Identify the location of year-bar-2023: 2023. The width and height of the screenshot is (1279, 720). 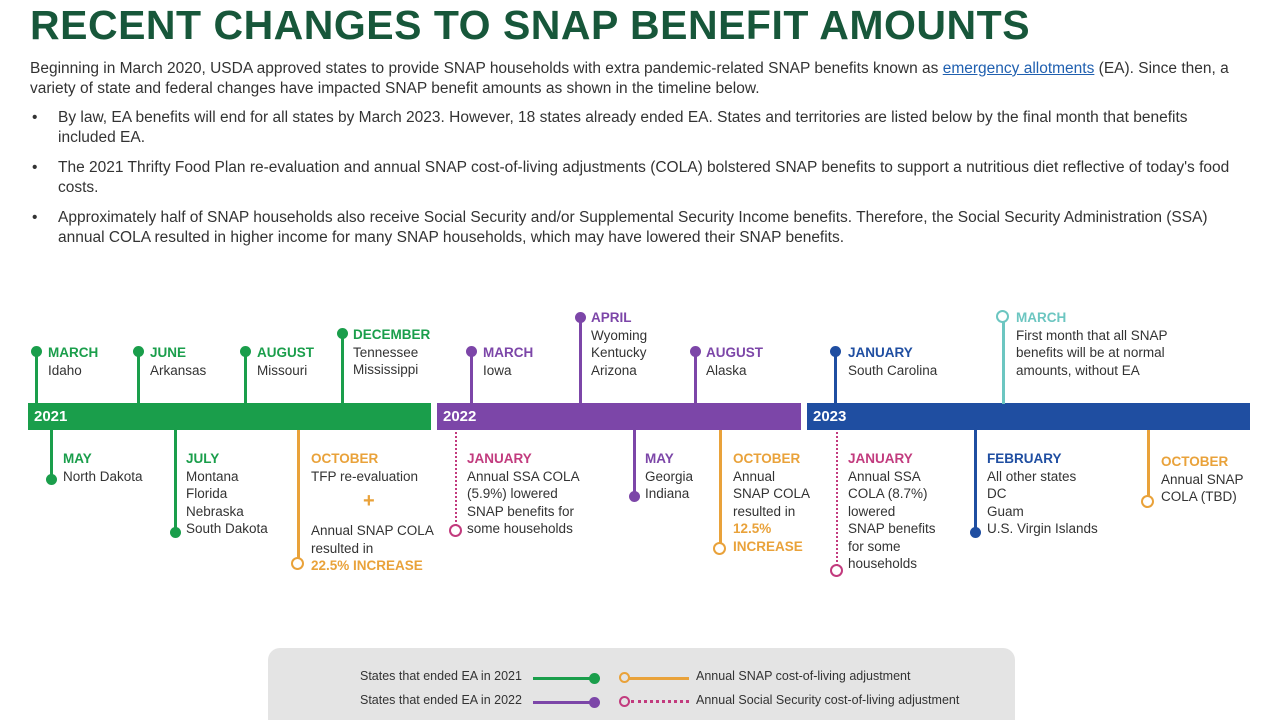
(1028, 416).